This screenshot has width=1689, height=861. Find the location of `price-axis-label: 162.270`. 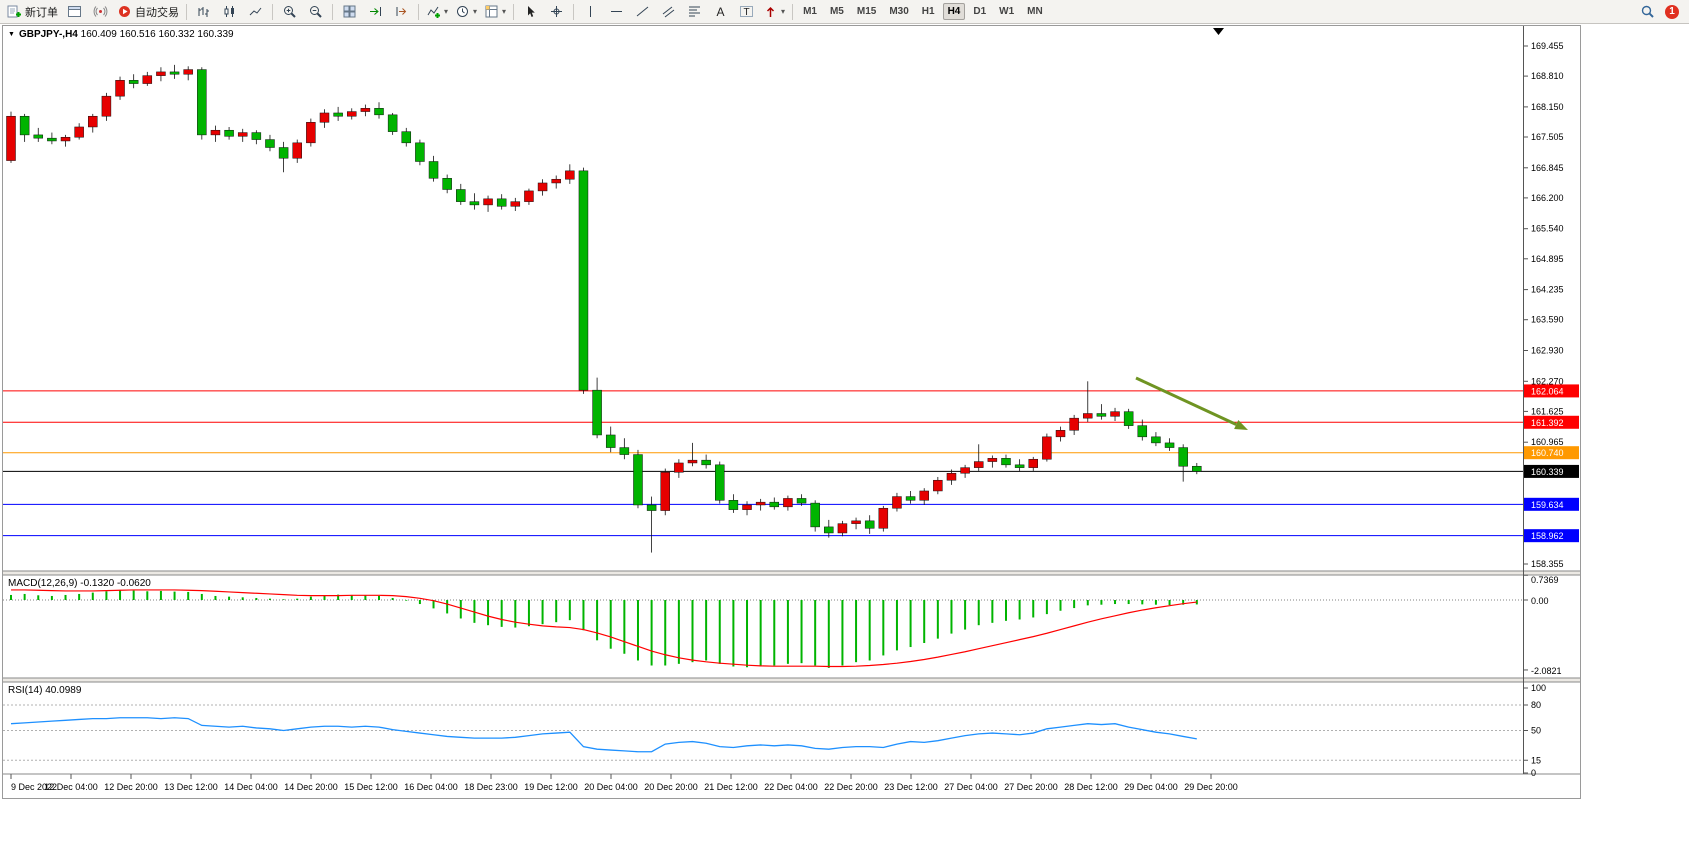

price-axis-label: 162.270 is located at coordinates (1547, 381).